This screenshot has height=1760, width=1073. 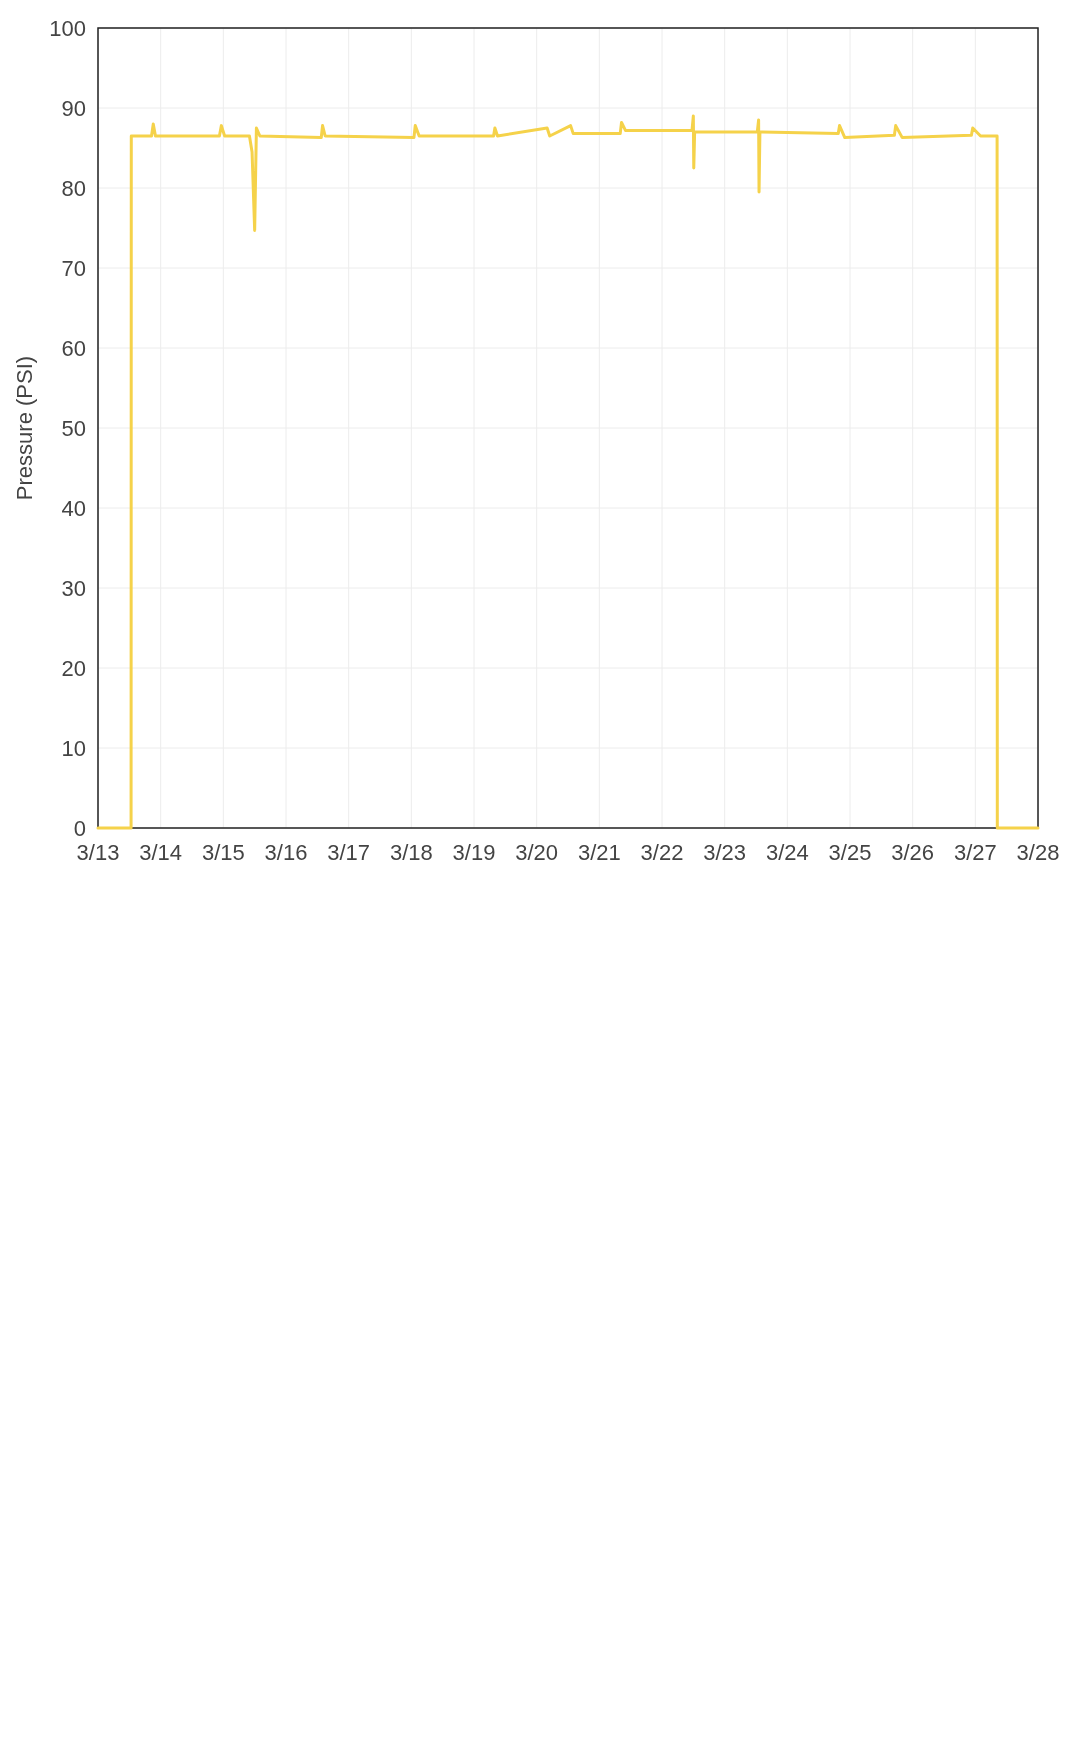 I want to click on x-tick-label: 3/24, so click(x=787, y=852).